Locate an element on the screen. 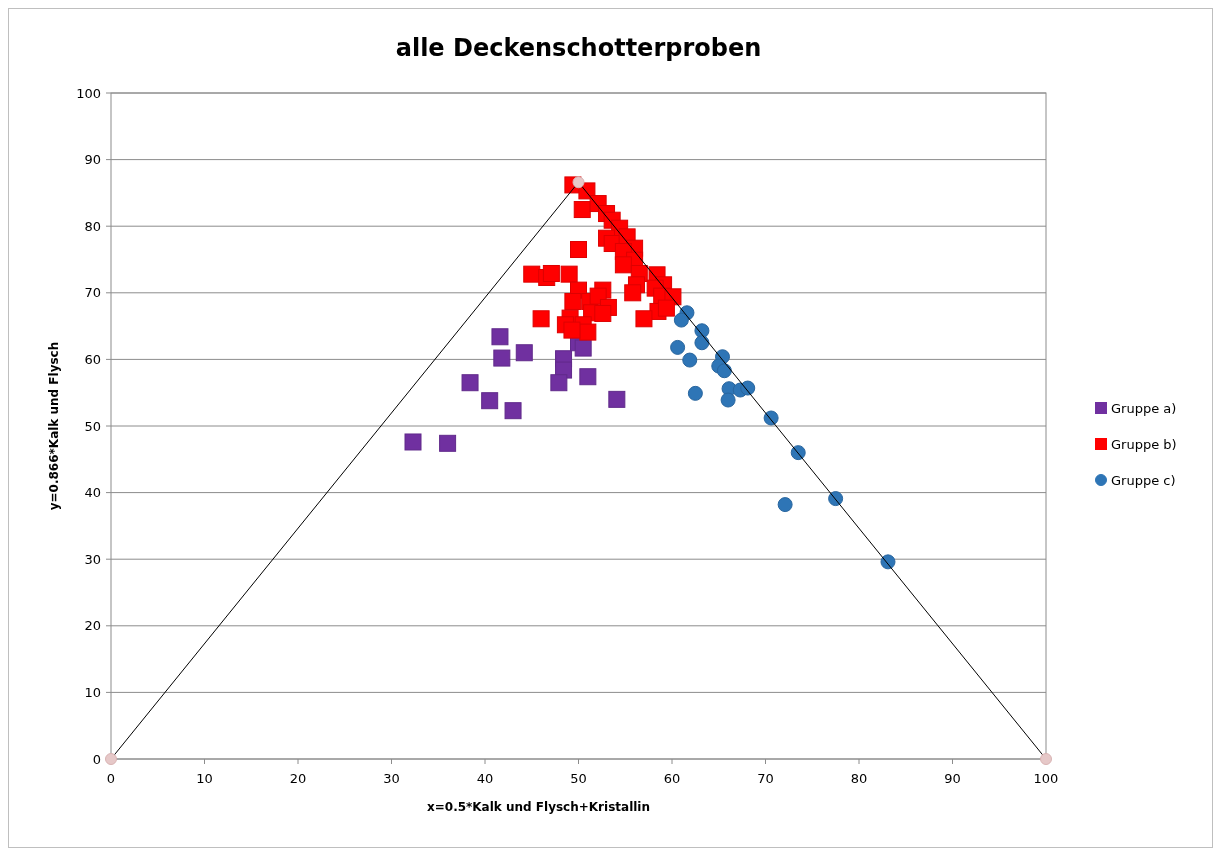  x-tick-label: 50 is located at coordinates (578, 778).